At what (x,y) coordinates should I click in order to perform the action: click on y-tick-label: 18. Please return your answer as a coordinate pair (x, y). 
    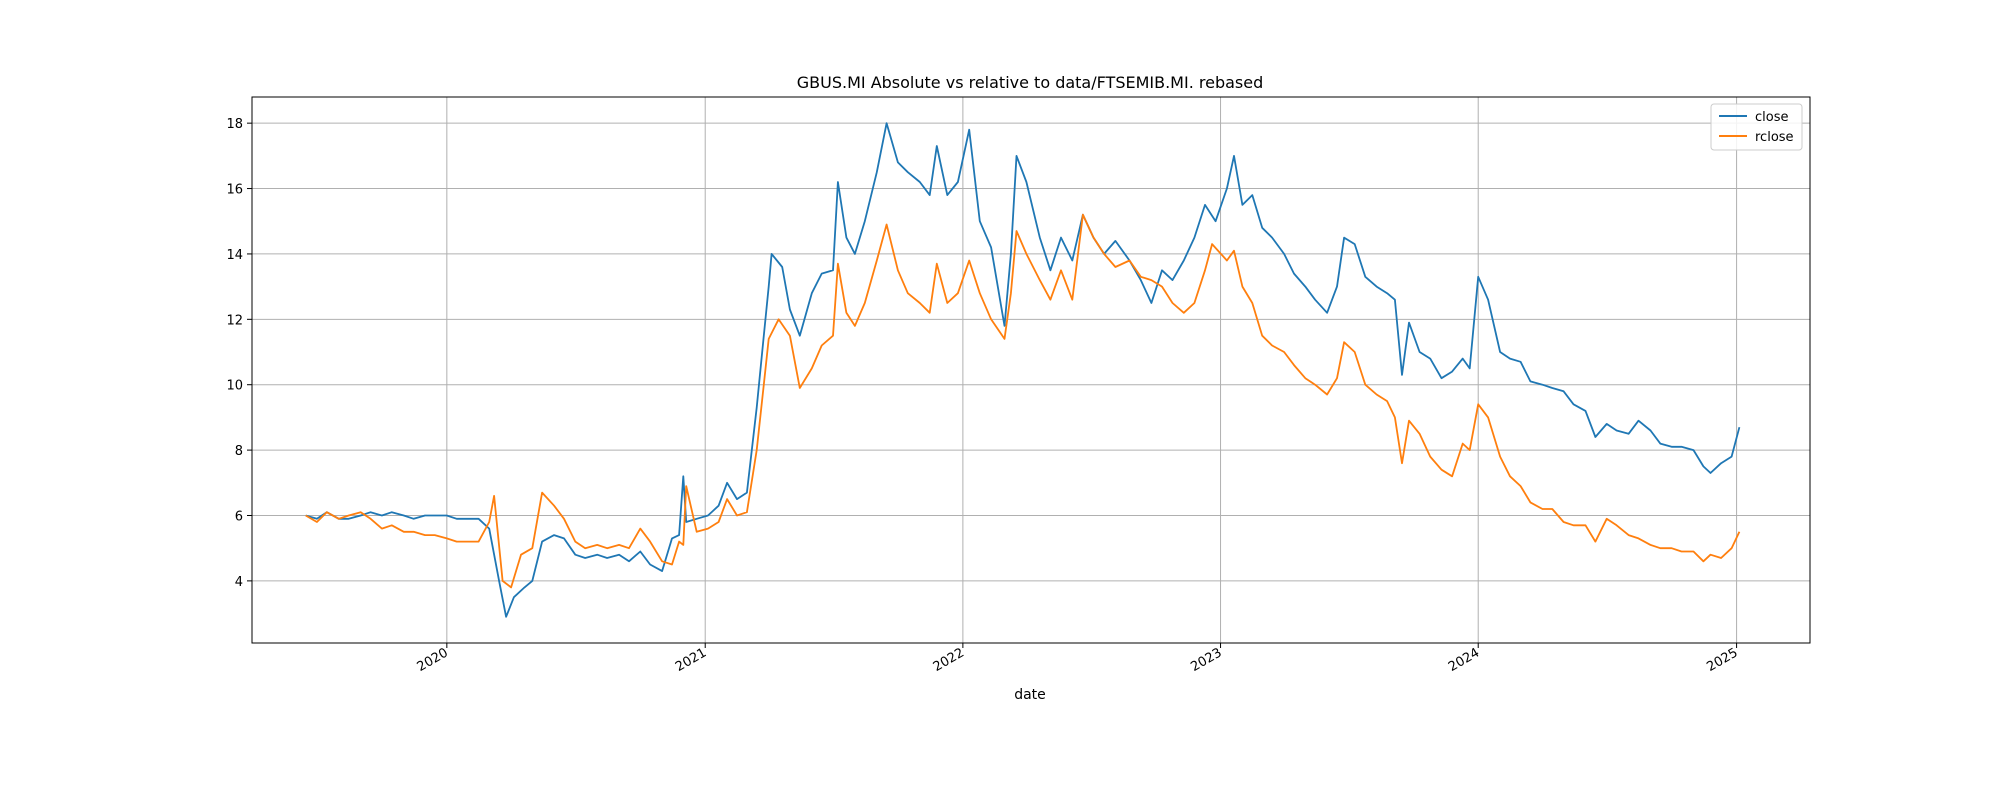
    Looking at the image, I should click on (234, 124).